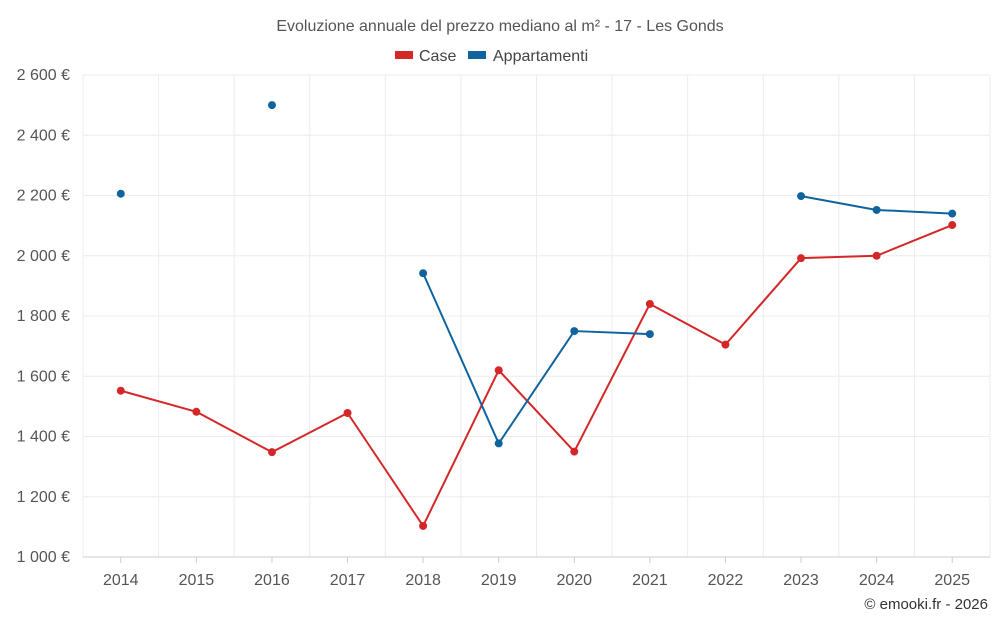  What do you see at coordinates (43, 437) in the screenshot?
I see `y-tick-label: 1 400 €` at bounding box center [43, 437].